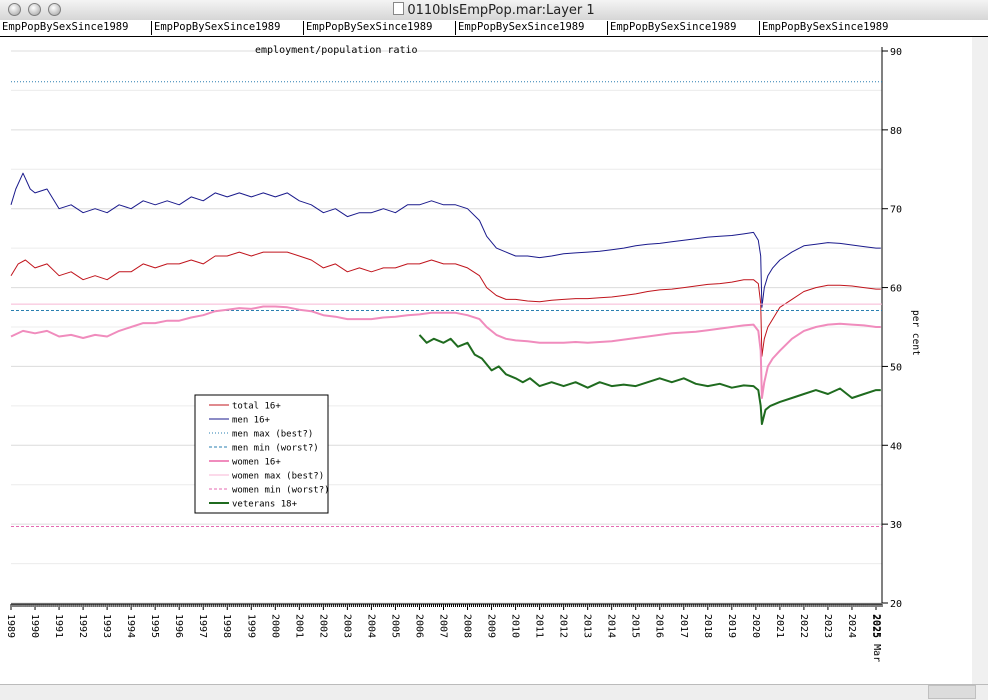 Image resolution: width=988 pixels, height=700 pixels. I want to click on close-window-button, so click(14, 9).